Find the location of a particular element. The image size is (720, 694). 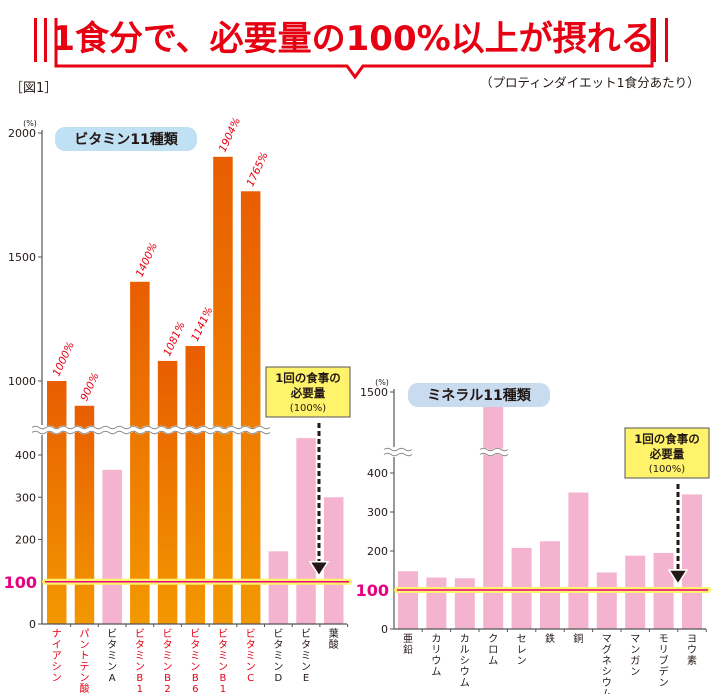

x-tick-char: セ is located at coordinates (522, 639).